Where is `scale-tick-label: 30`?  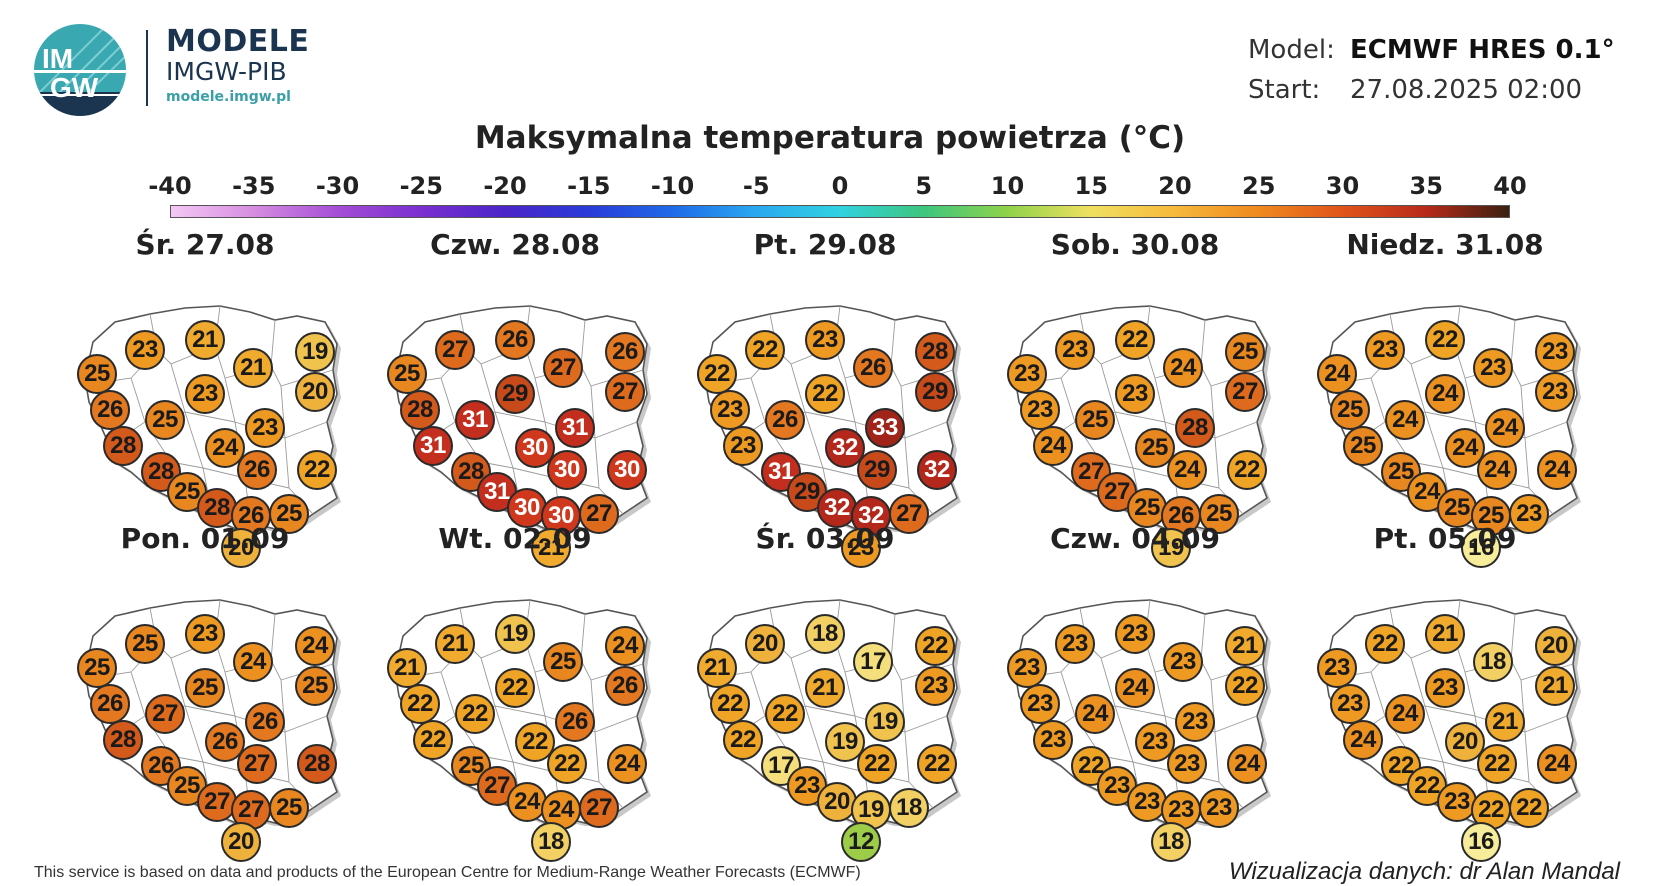 scale-tick-label: 30 is located at coordinates (1342, 186).